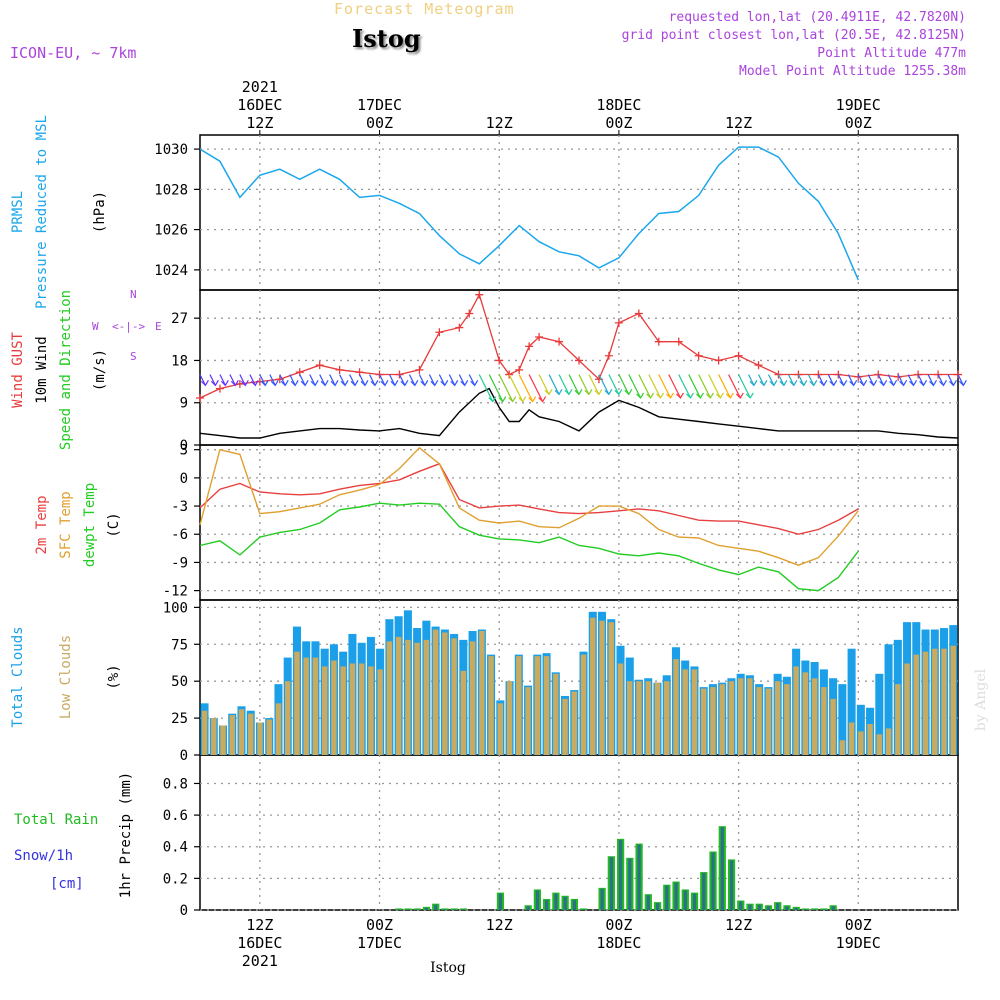 The height and width of the screenshot is (1000, 1000). Describe the element at coordinates (529, 547) in the screenshot. I see `dewpt-temp-line` at that location.